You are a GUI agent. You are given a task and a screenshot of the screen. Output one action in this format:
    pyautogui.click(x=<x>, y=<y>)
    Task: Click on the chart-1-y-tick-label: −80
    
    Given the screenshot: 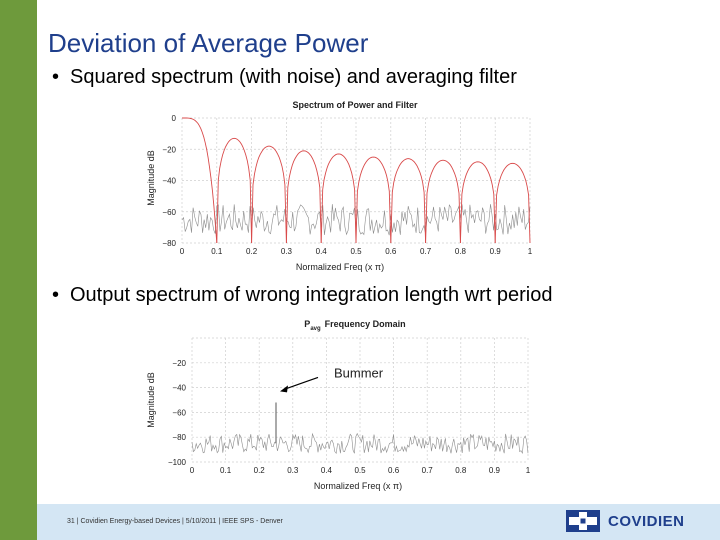 What is the action you would take?
    pyautogui.click(x=169, y=243)
    